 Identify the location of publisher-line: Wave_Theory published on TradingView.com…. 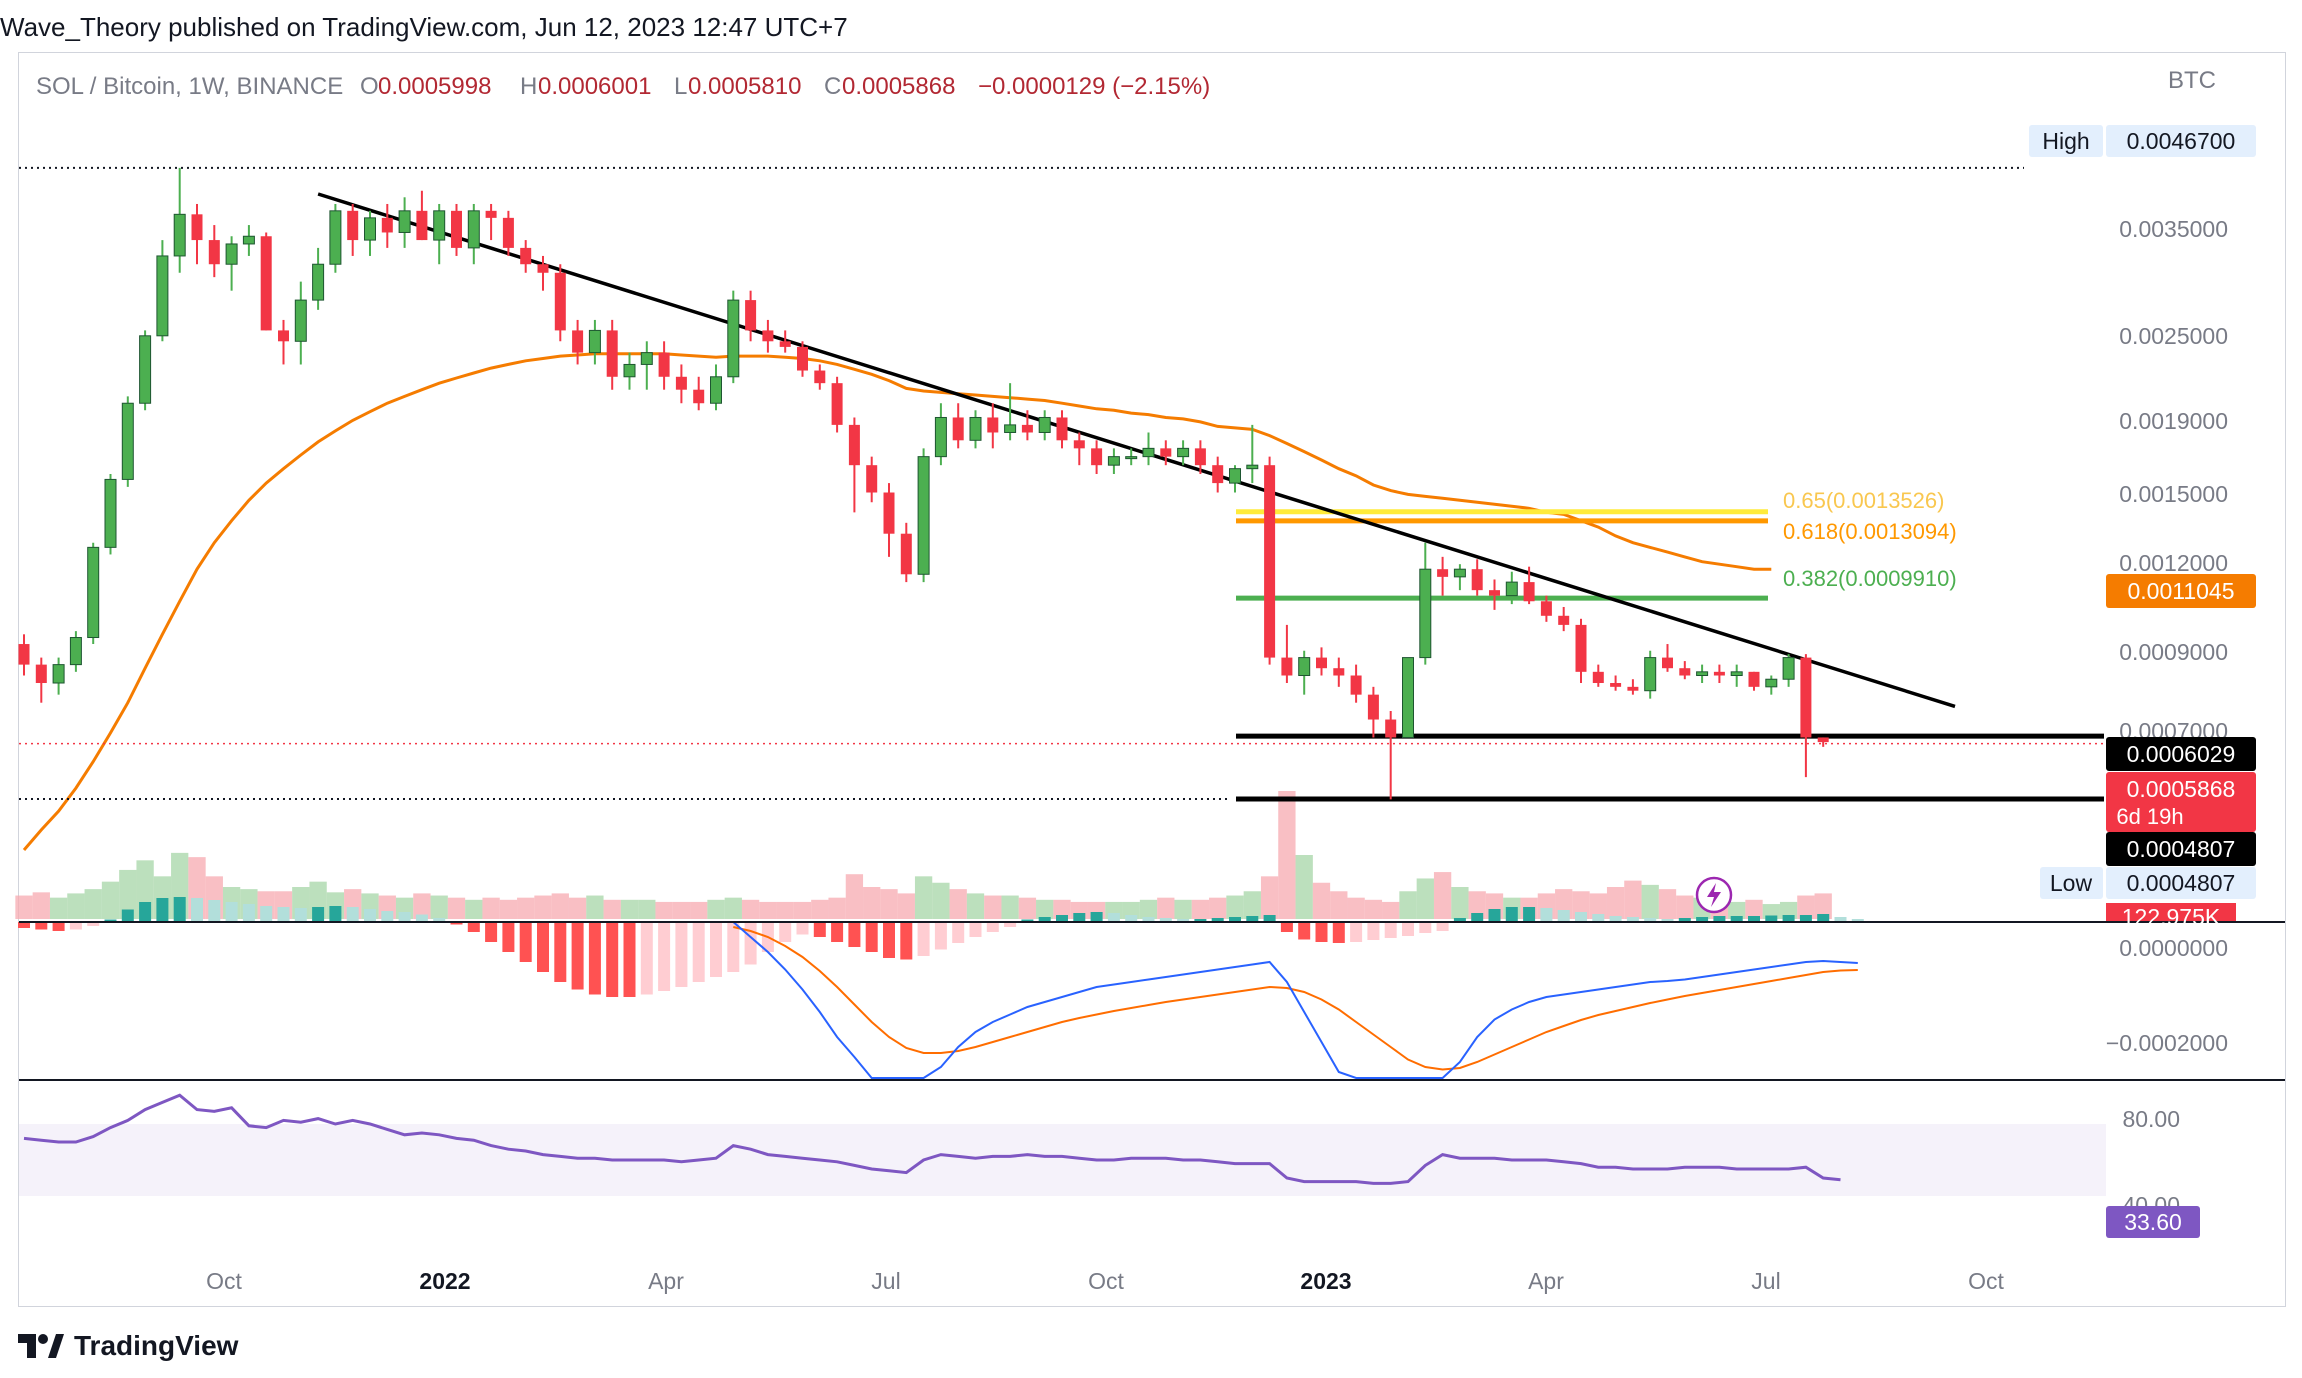
(424, 27).